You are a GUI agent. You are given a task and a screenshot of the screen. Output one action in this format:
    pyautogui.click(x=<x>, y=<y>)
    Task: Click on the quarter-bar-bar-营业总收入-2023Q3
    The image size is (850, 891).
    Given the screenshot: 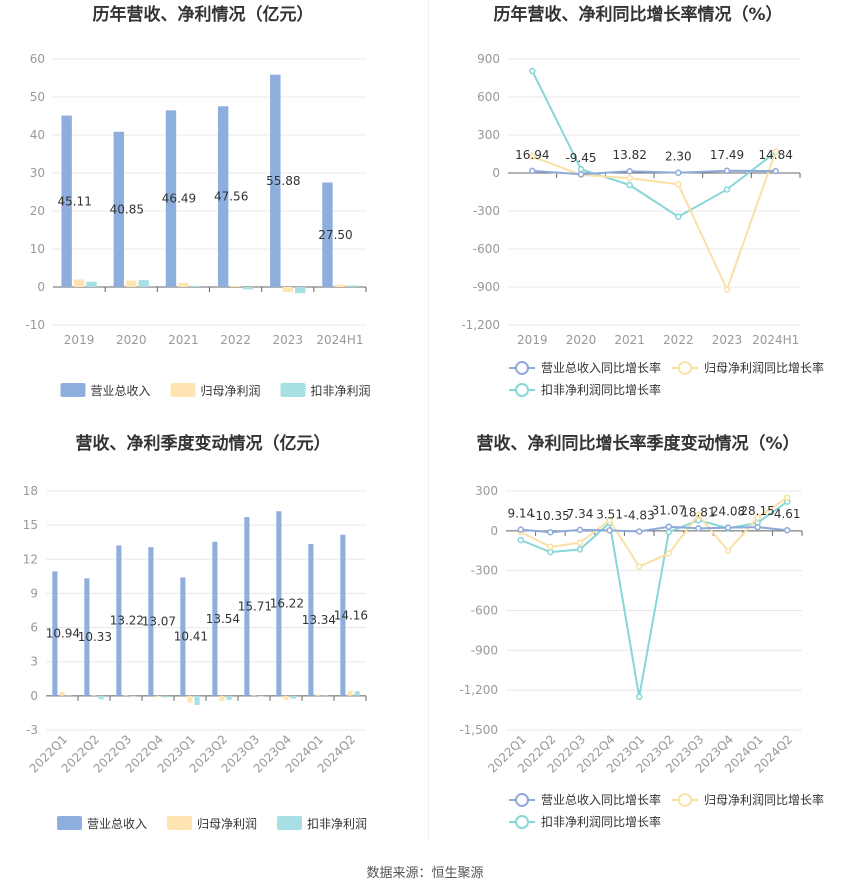 What is the action you would take?
    pyautogui.click(x=247, y=606)
    